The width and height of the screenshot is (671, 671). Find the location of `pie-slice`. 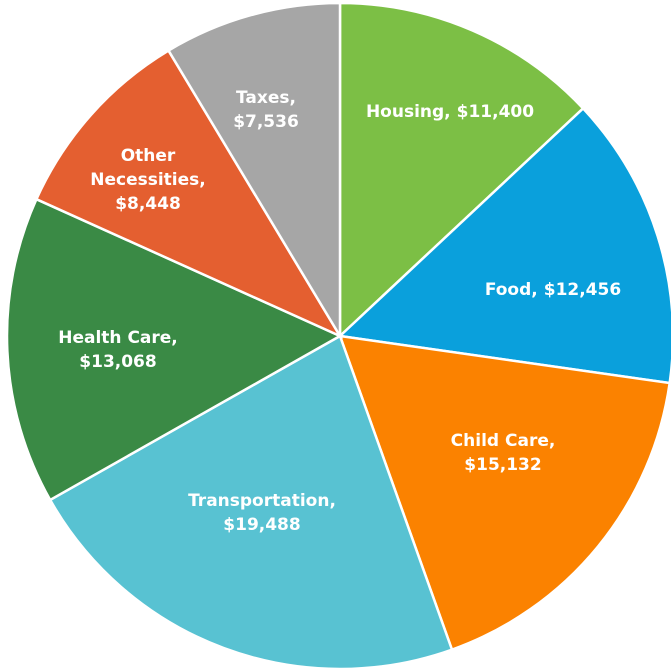

pie-slice is located at coordinates (254, 171).